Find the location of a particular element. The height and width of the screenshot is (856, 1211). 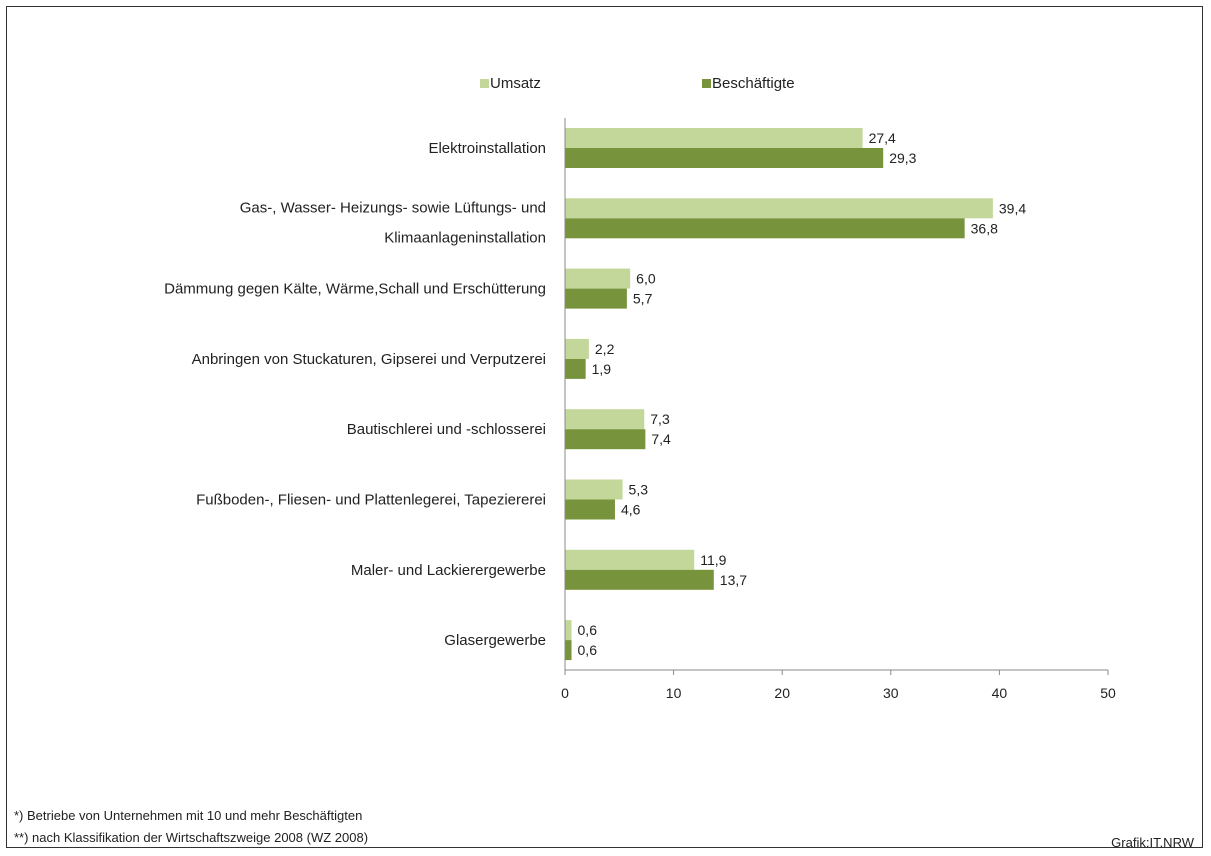

x-tick-label-3: 30 is located at coordinates (891, 693).